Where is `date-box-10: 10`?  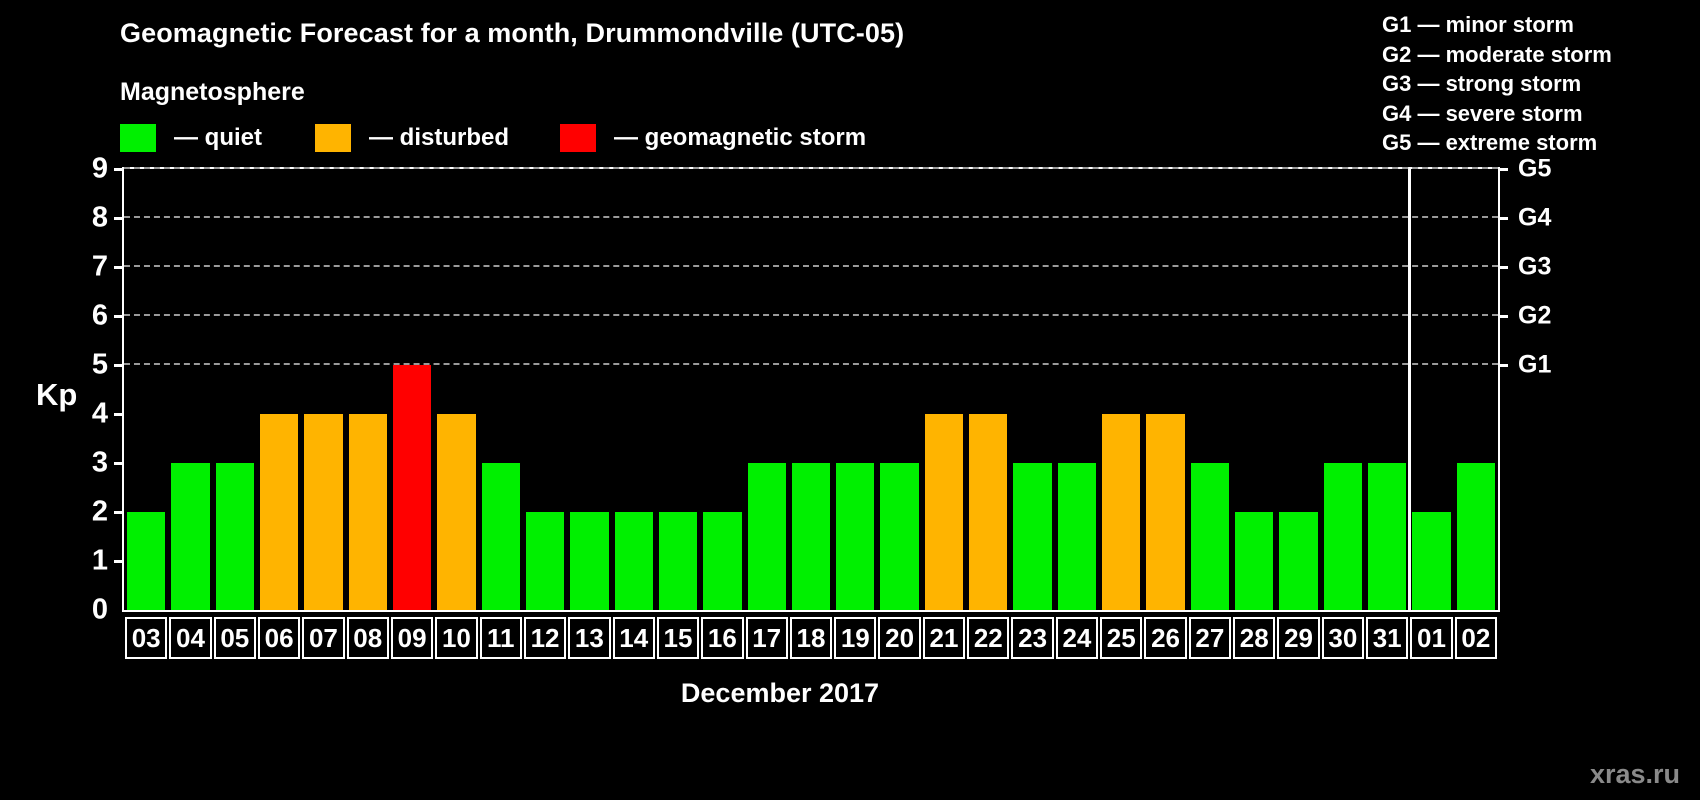
date-box-10: 10 is located at coordinates (456, 638).